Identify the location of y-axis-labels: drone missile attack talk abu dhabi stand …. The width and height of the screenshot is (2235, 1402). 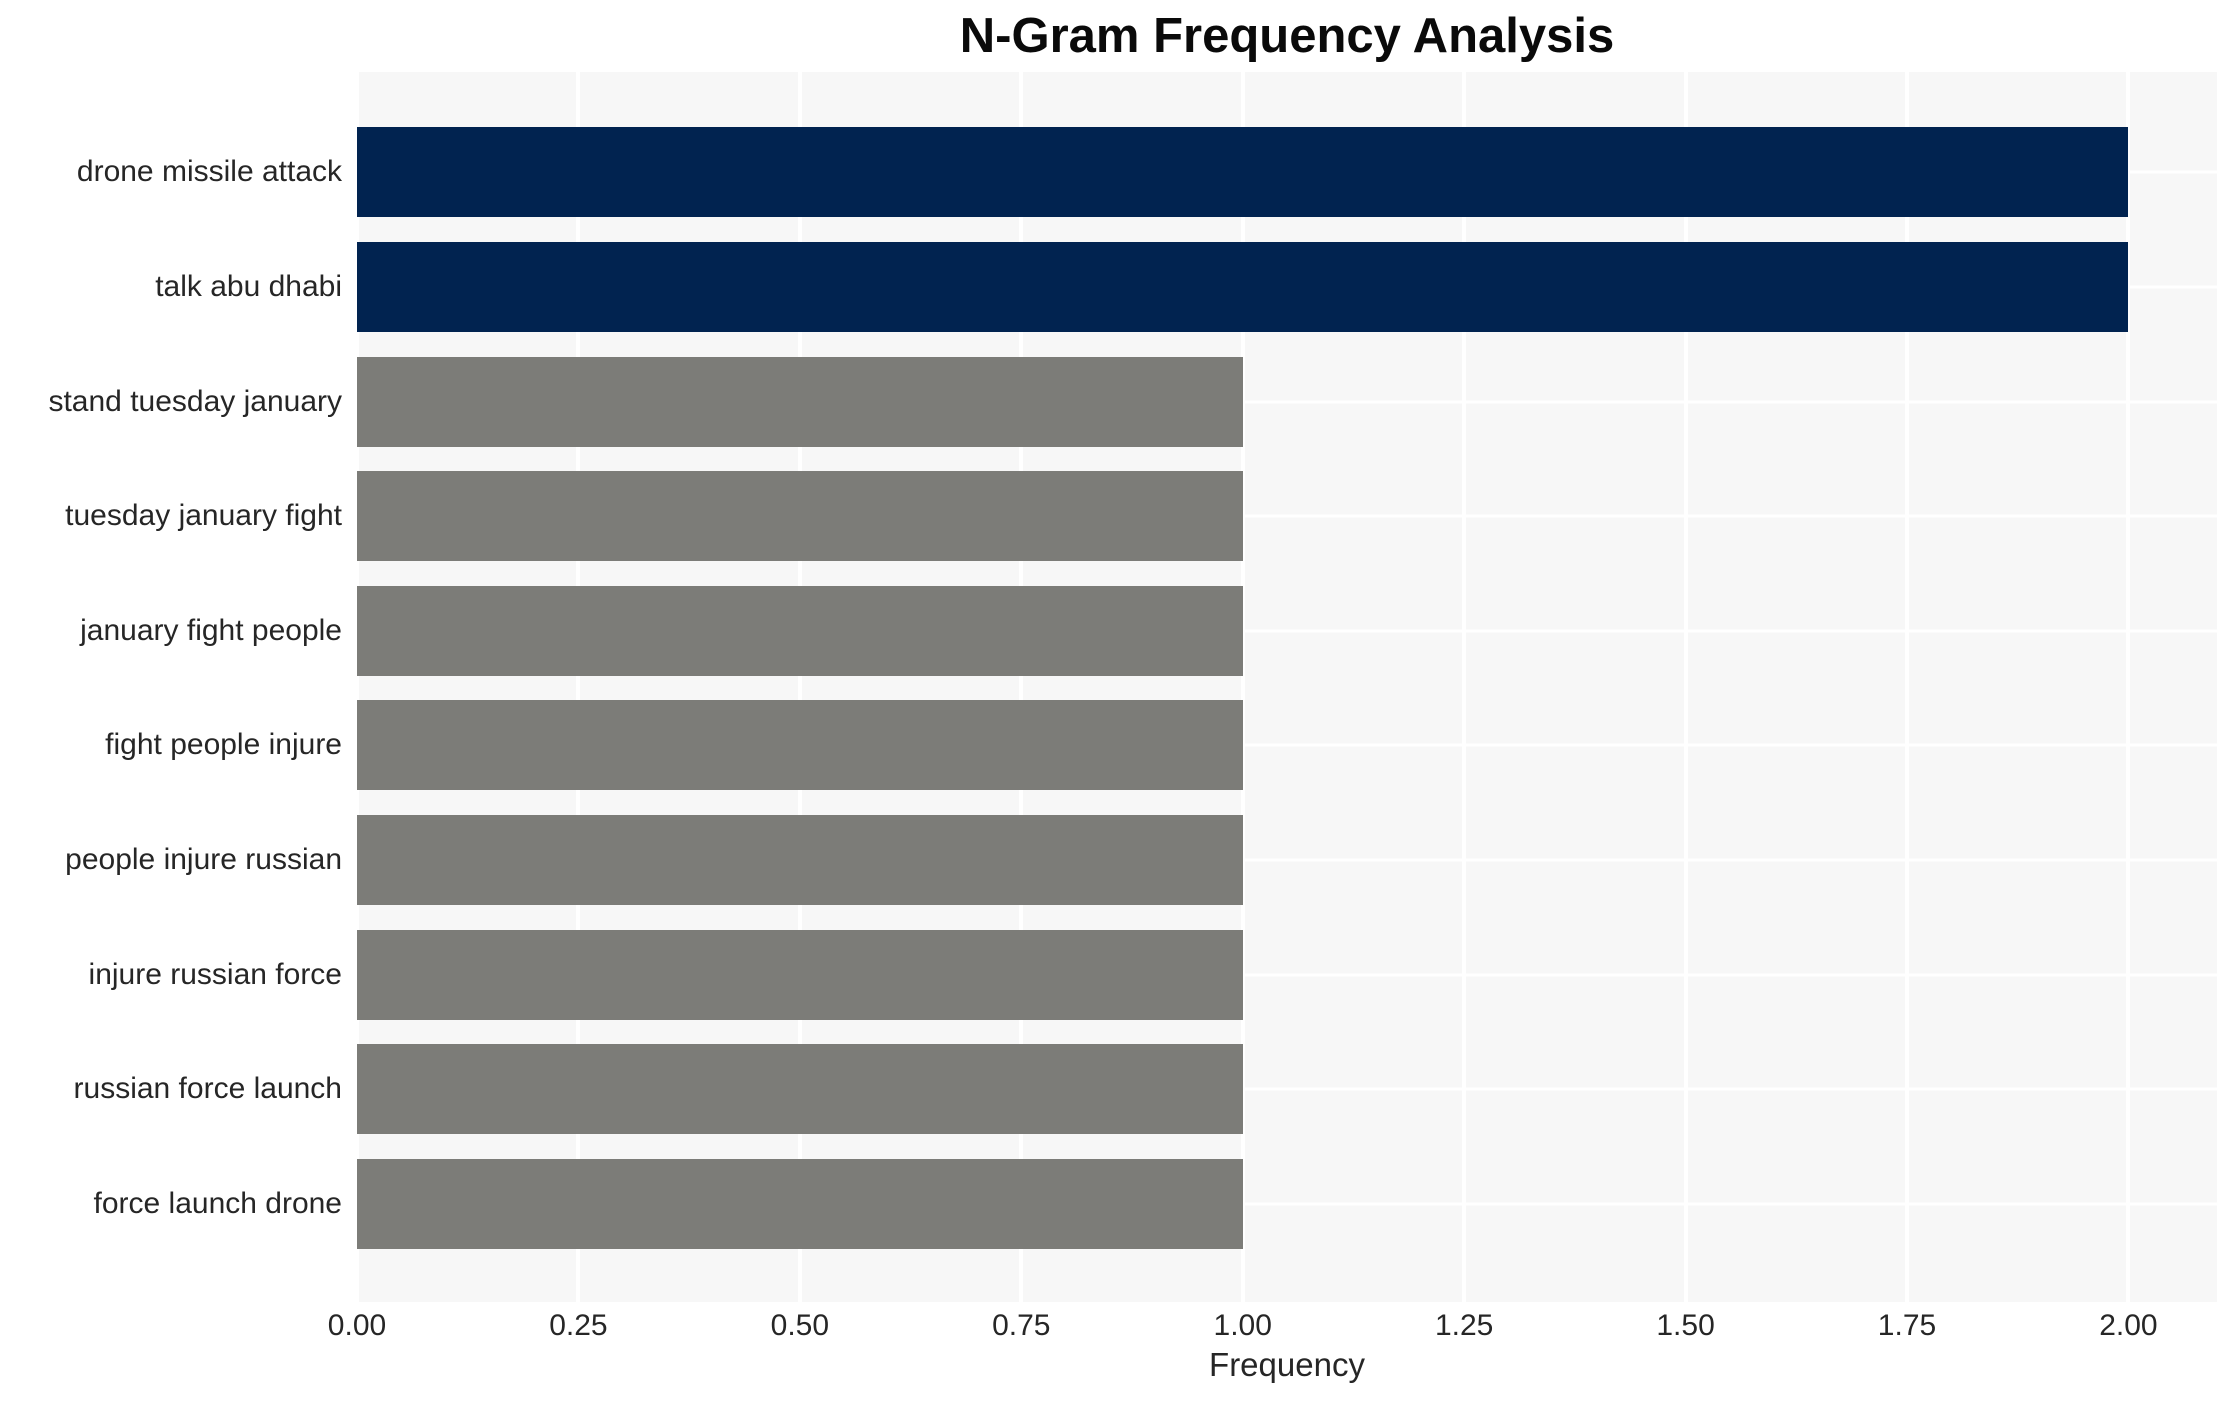
(171, 687).